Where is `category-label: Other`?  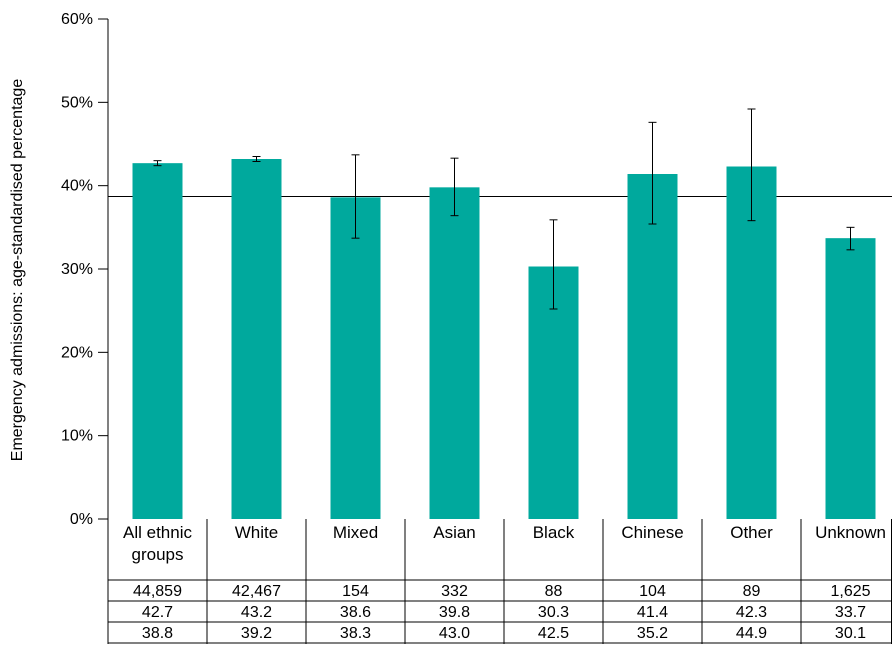
category-label: Other is located at coordinates (751, 532).